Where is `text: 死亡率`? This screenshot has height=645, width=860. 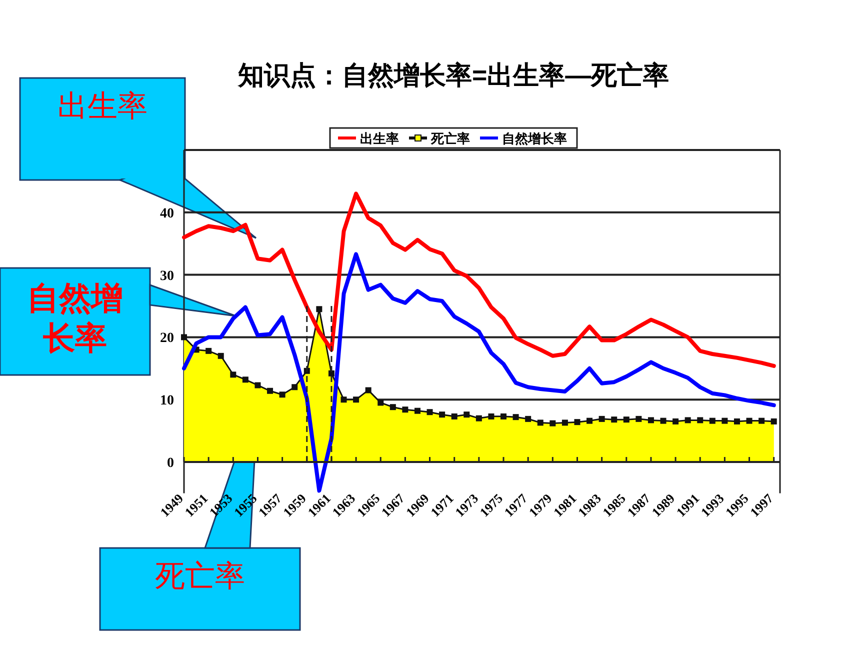
text: 死亡率 is located at coordinates (200, 577).